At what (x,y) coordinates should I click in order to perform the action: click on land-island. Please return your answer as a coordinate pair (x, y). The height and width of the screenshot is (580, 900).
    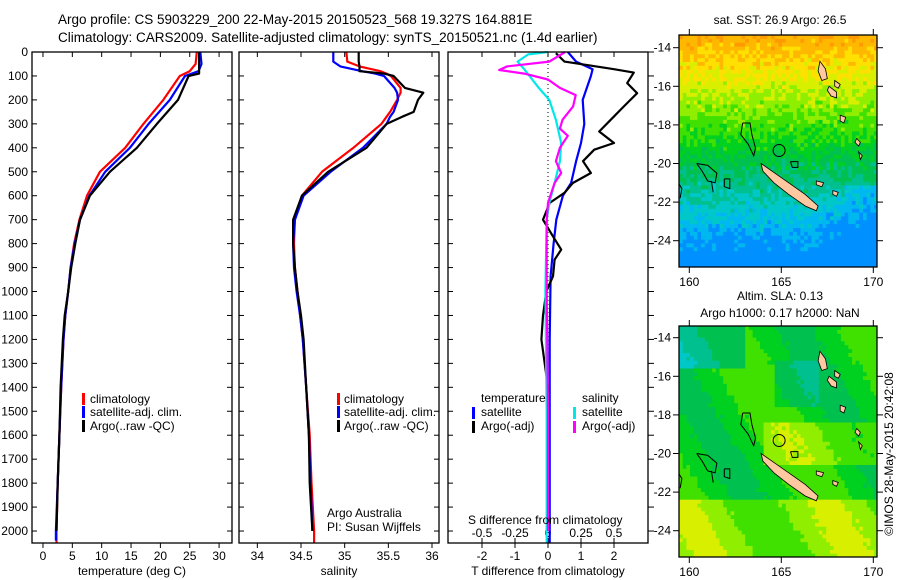
    Looking at the image, I should click on (820, 184).